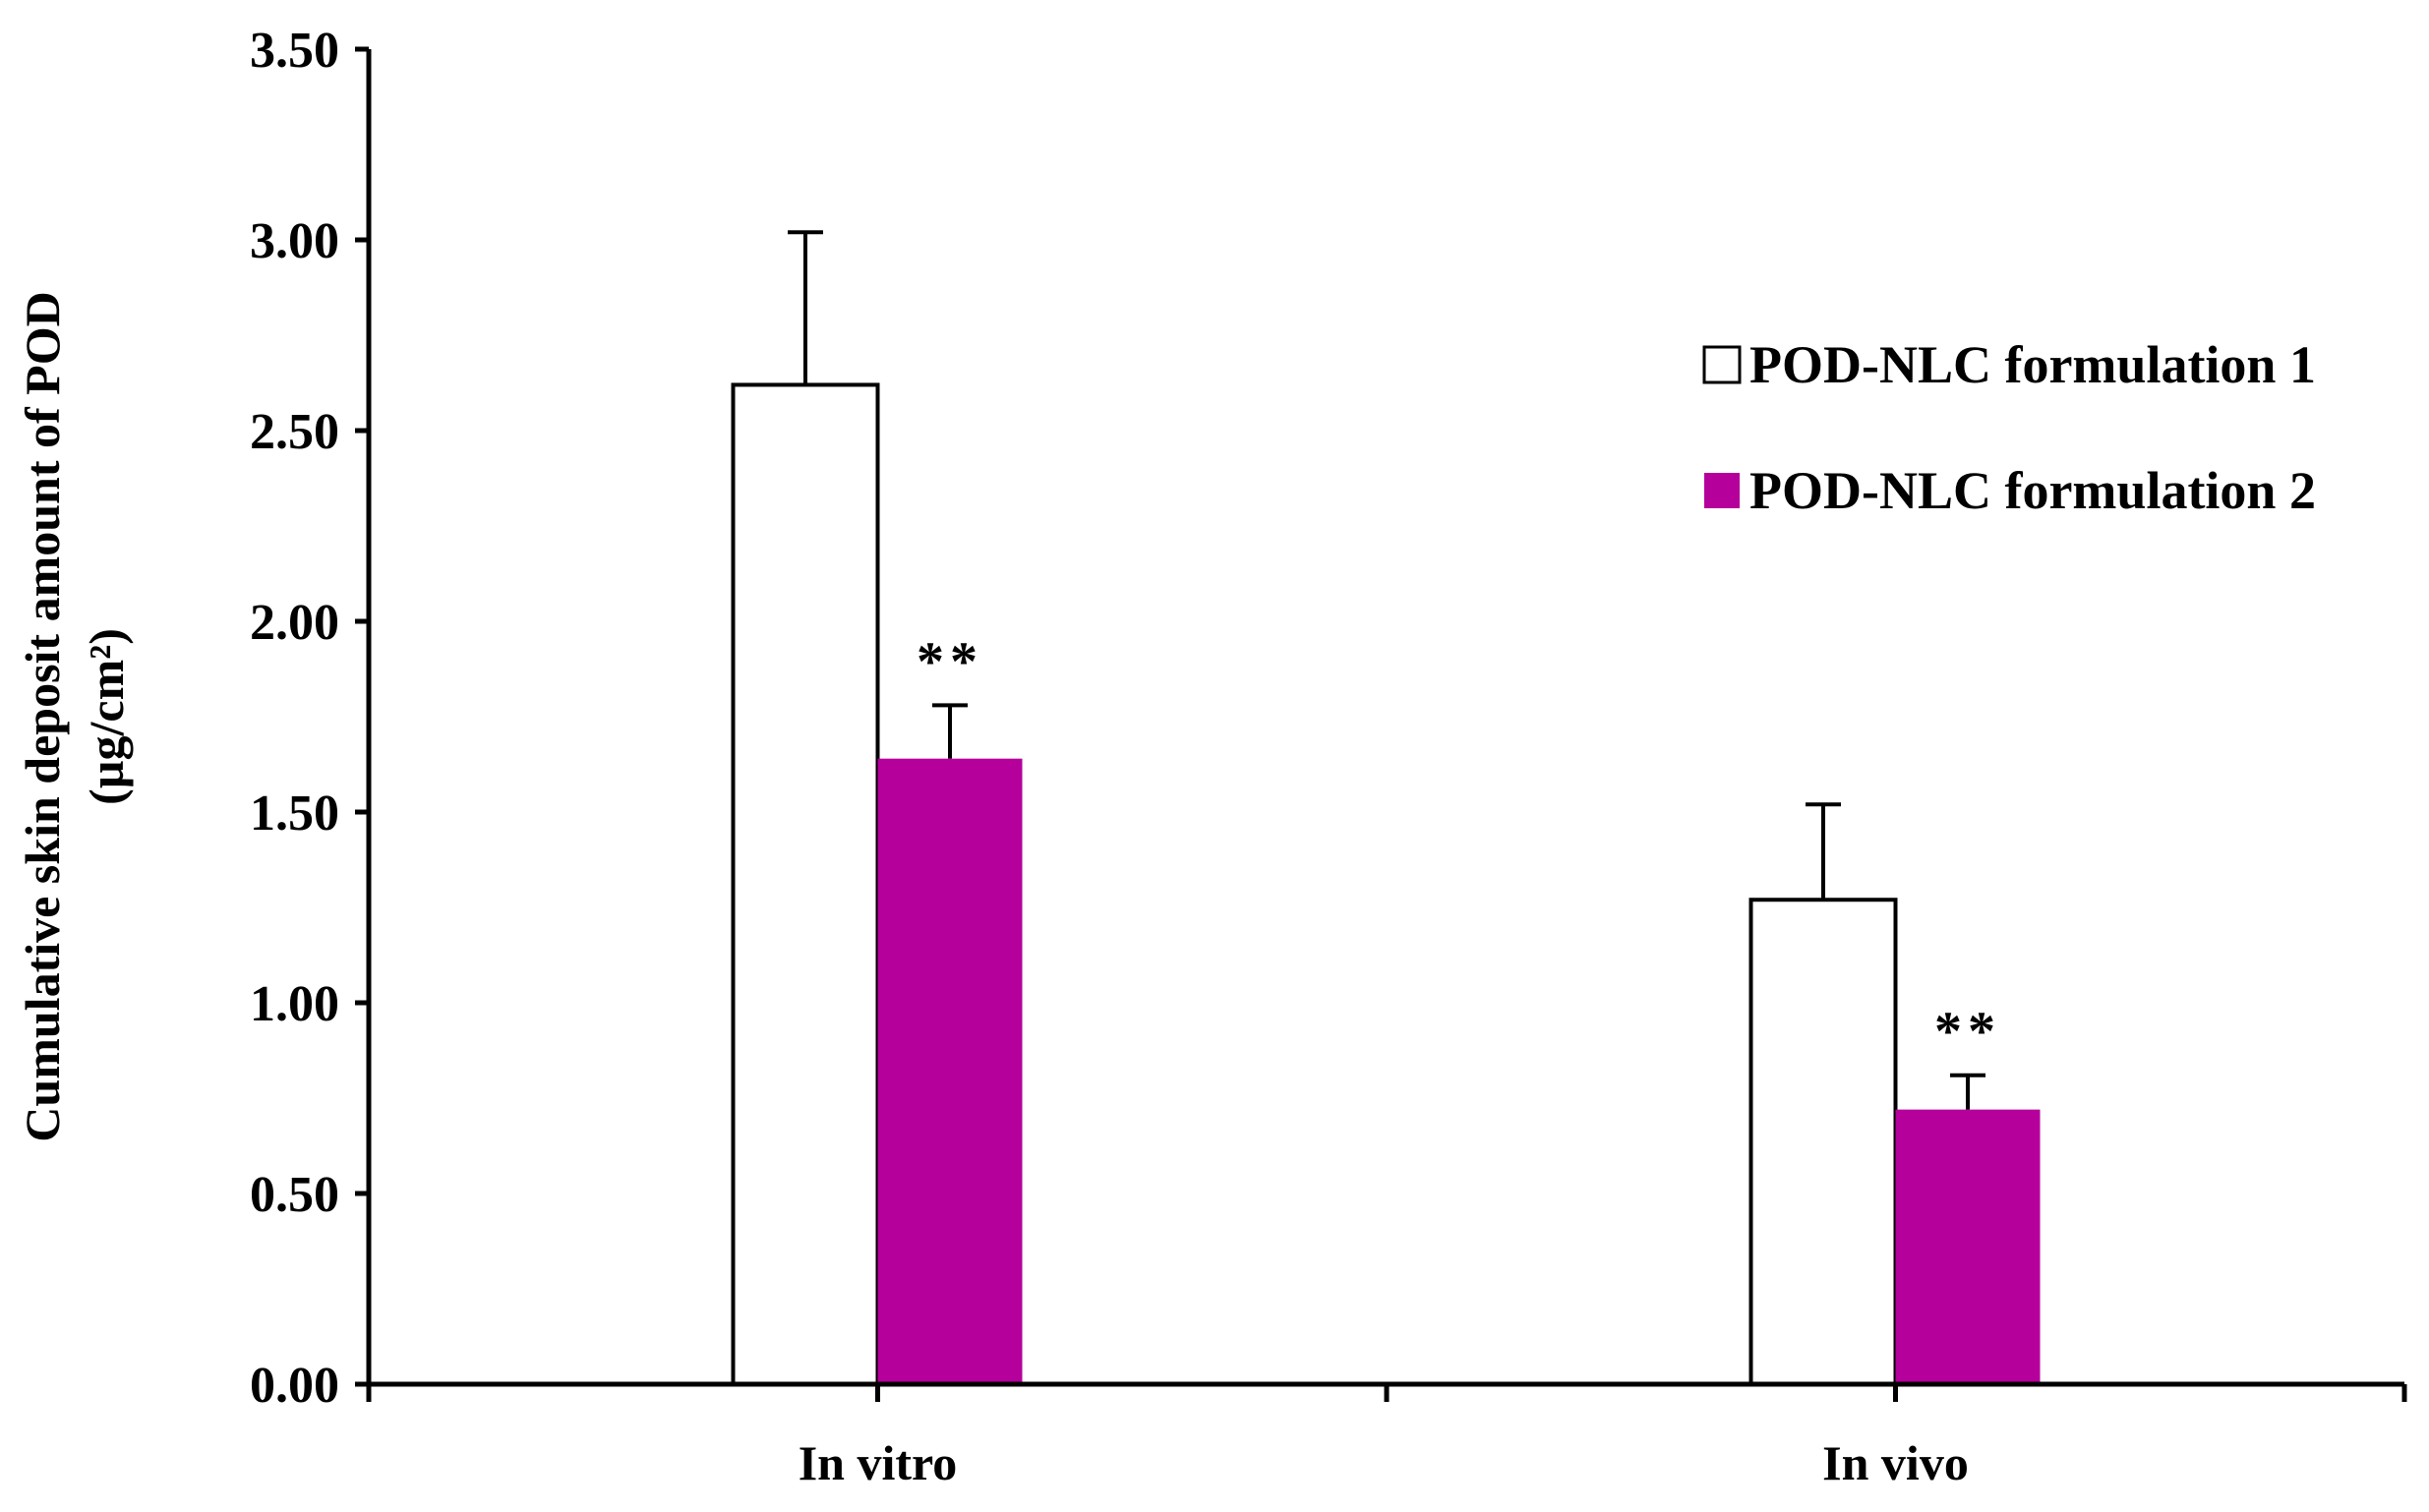 This screenshot has width=2429, height=1512. Describe the element at coordinates (294, 623) in the screenshot. I see `y-tick-label: 2.00` at that location.